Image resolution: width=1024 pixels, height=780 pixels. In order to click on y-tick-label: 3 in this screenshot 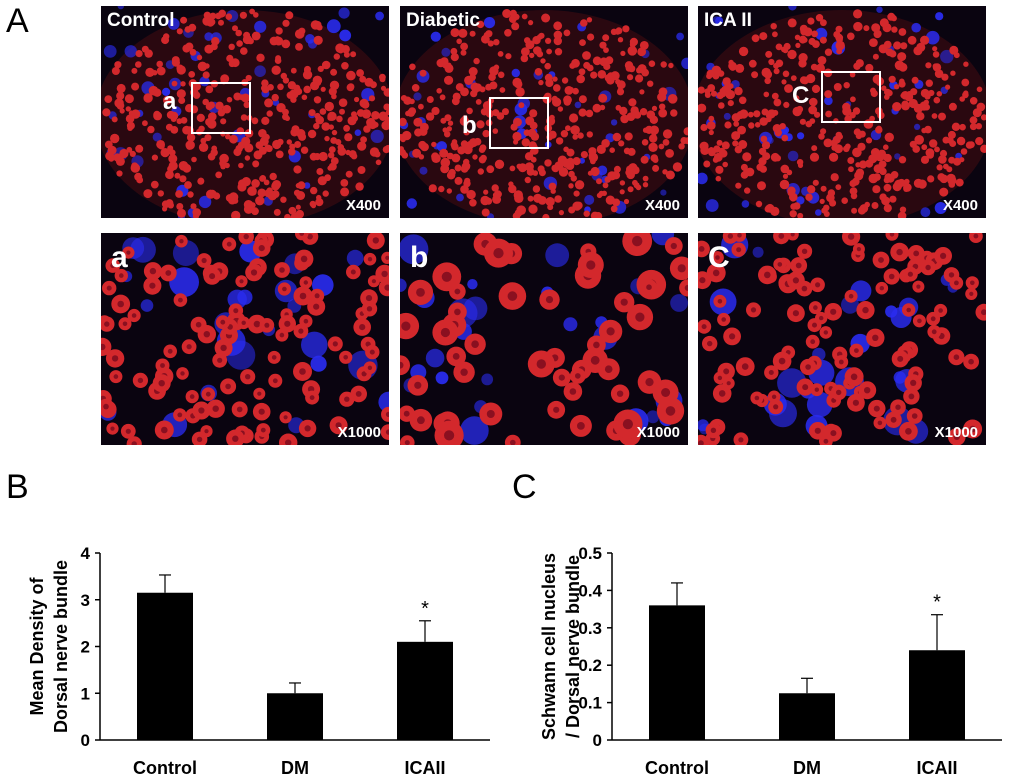, I will do `click(85, 600)`.